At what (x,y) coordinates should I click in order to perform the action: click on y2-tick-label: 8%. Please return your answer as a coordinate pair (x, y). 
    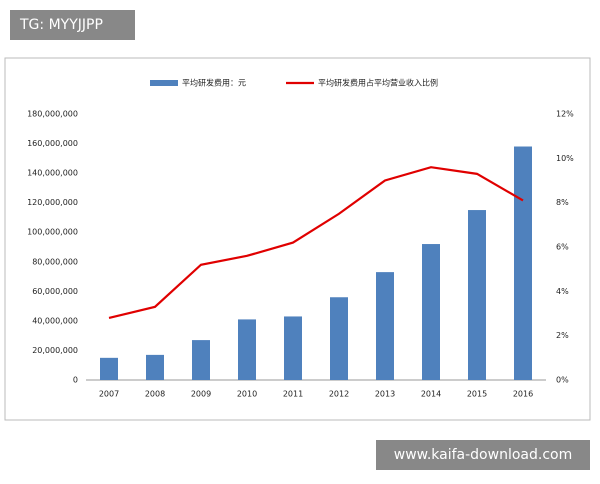
    Looking at the image, I should click on (562, 202).